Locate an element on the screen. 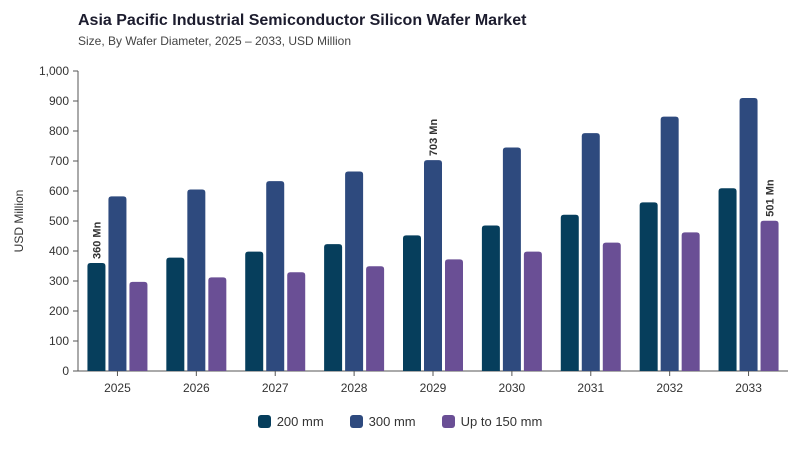 Image resolution: width=800 pixels, height=450 pixels. x-tick-label: 2033 is located at coordinates (748, 388).